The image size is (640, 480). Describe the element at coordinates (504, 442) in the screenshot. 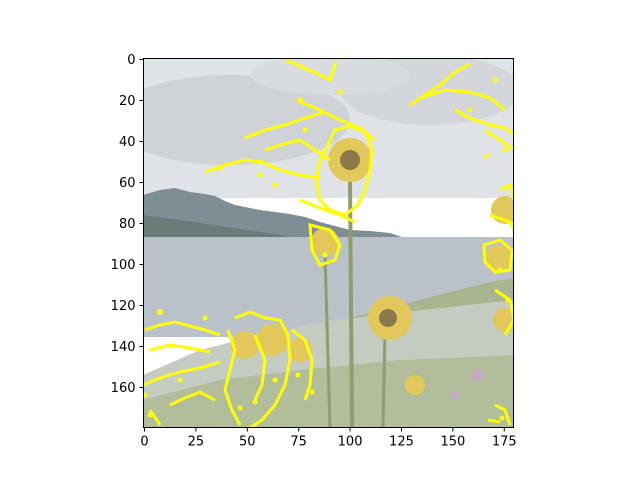

I see `x-tick-label: 175` at that location.